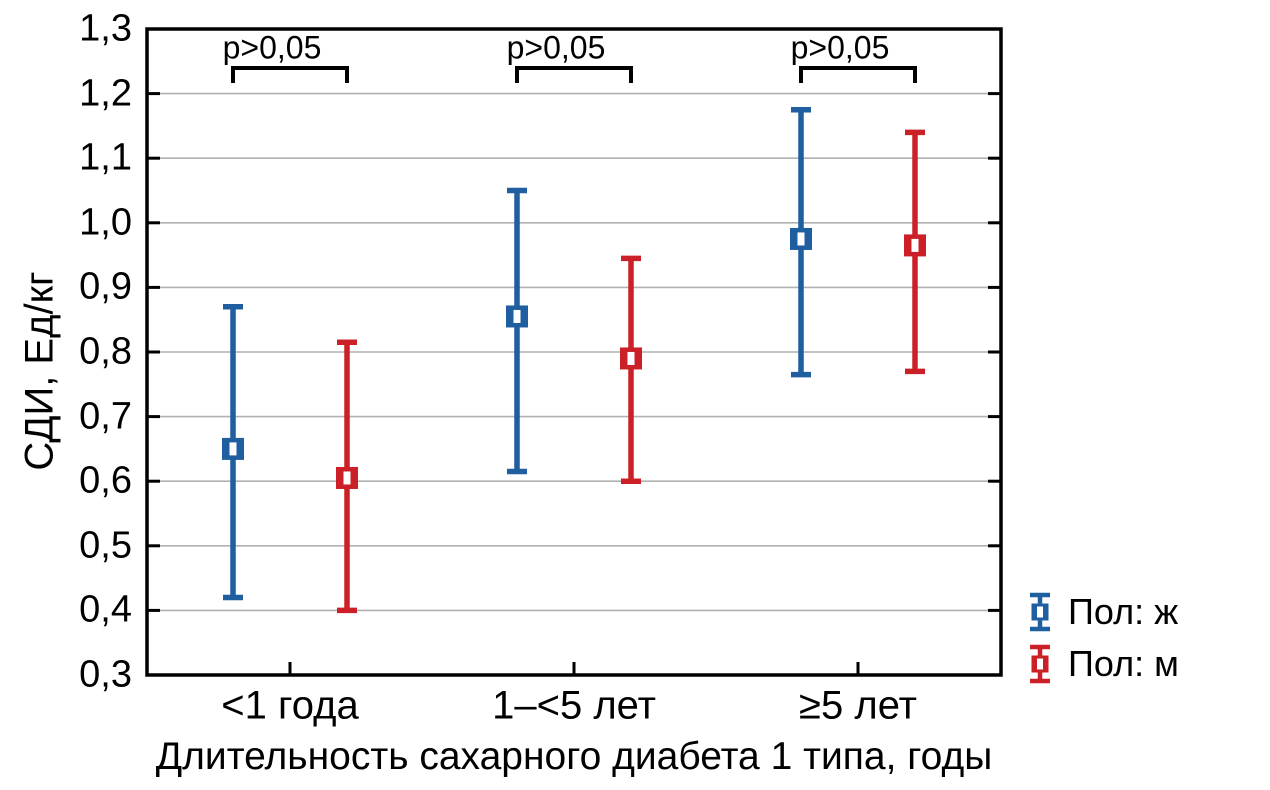 The image size is (1270, 790). Describe the element at coordinates (39, 371) in the screenshot. I see `y-axis-title: СДИ, Ед/кг` at that location.